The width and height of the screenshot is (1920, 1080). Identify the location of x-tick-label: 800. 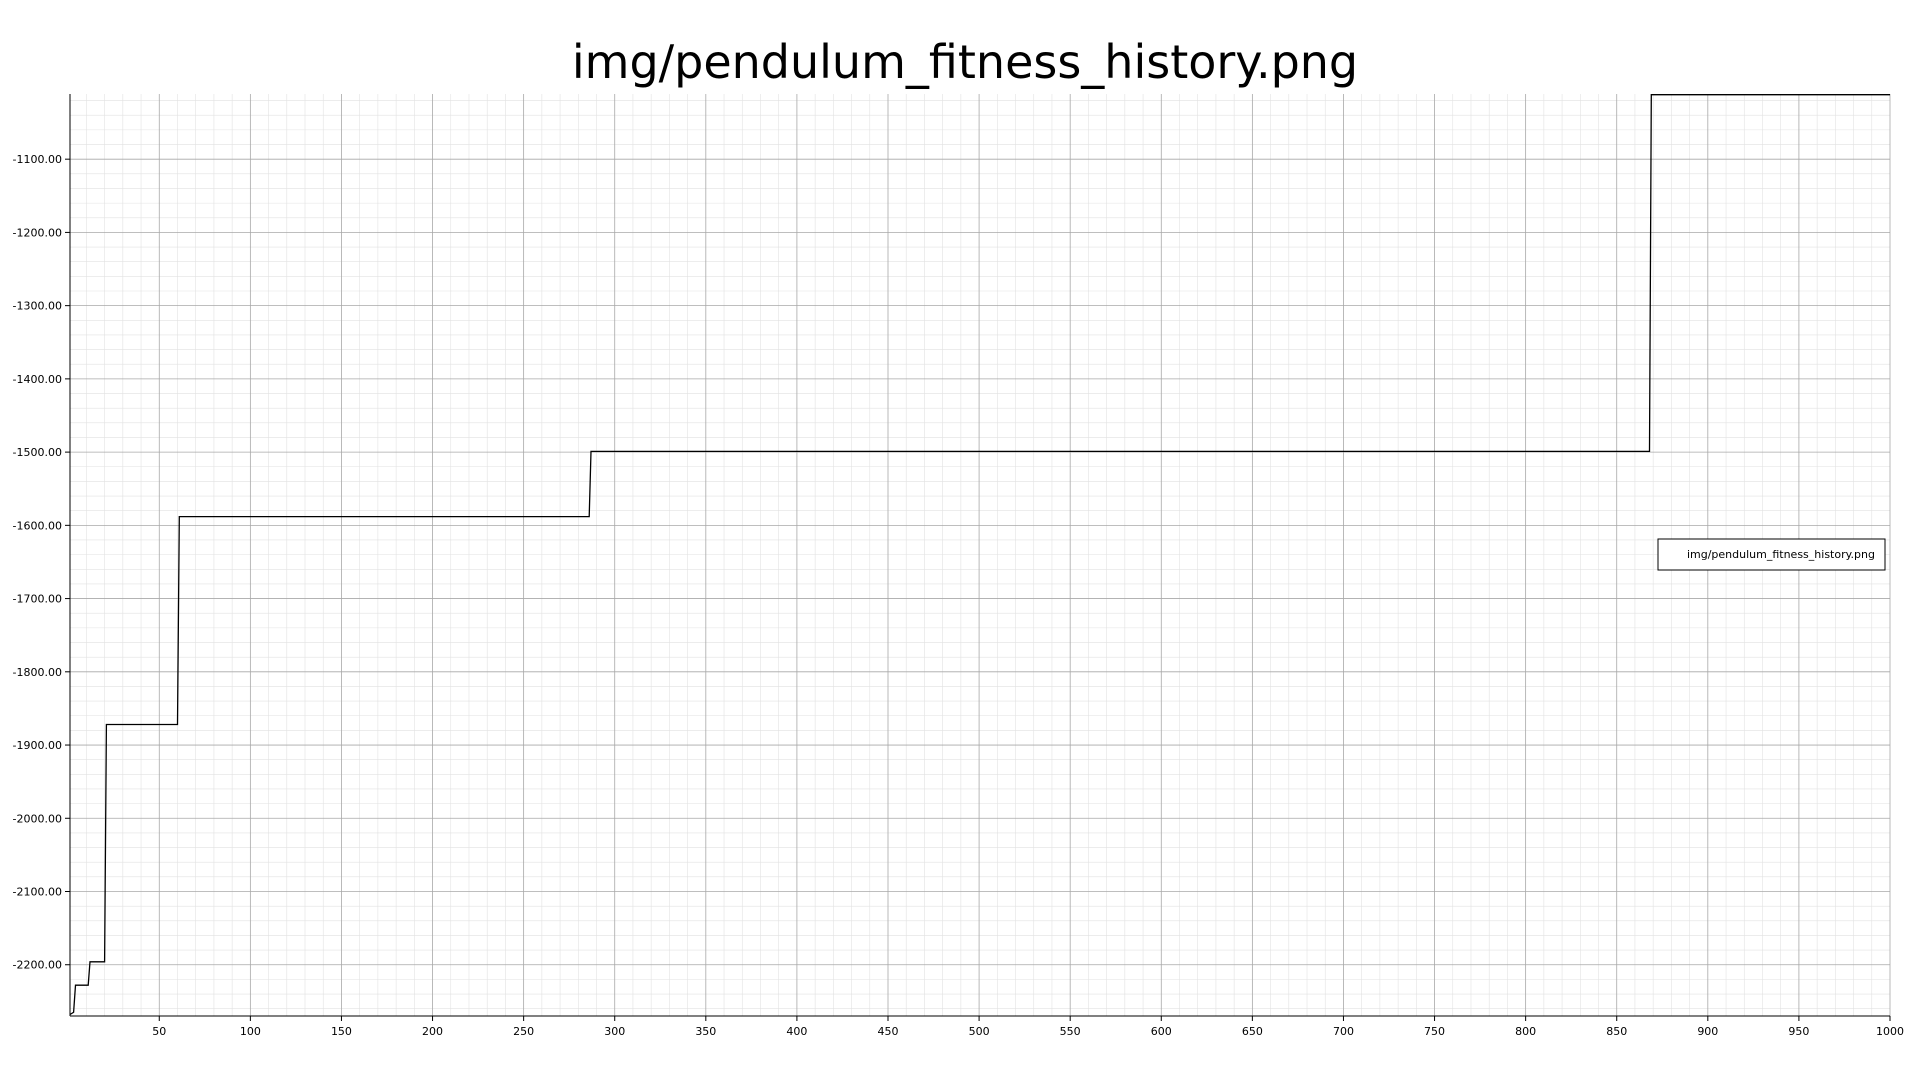
(1525, 1031).